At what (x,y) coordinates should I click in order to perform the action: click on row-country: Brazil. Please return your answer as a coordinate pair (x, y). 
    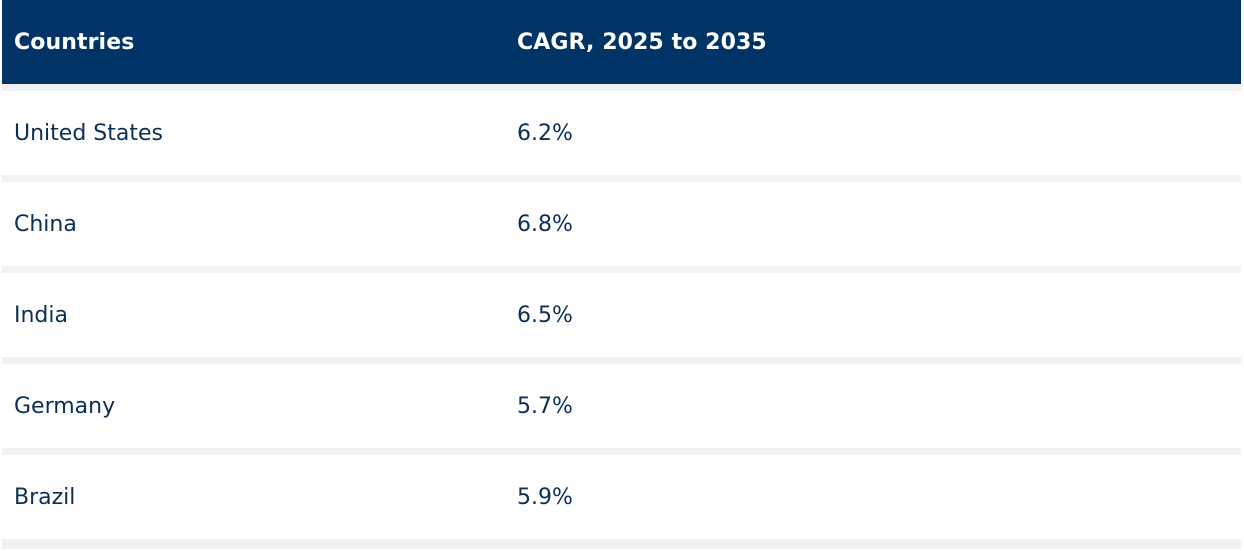
    Looking at the image, I should click on (45, 497).